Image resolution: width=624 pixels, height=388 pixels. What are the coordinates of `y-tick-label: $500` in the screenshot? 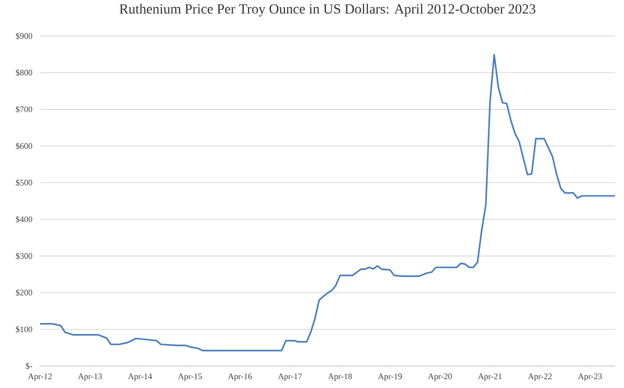 It's located at (24, 182).